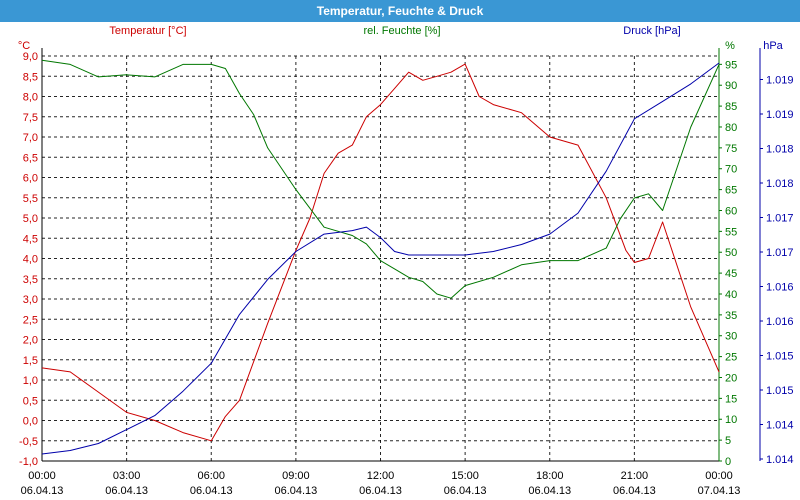  I want to click on humidity-tick-label: 10, so click(731, 420).